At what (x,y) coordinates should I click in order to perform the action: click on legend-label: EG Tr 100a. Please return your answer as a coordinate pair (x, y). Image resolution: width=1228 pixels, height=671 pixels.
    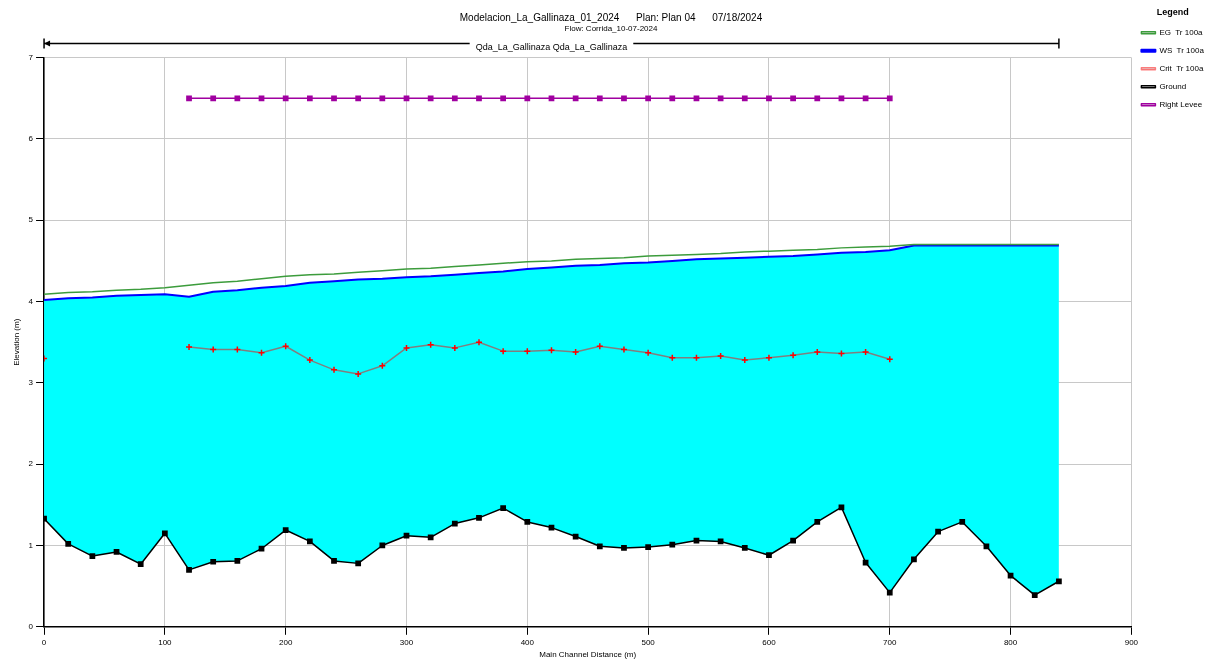
    Looking at the image, I should click on (1181, 32).